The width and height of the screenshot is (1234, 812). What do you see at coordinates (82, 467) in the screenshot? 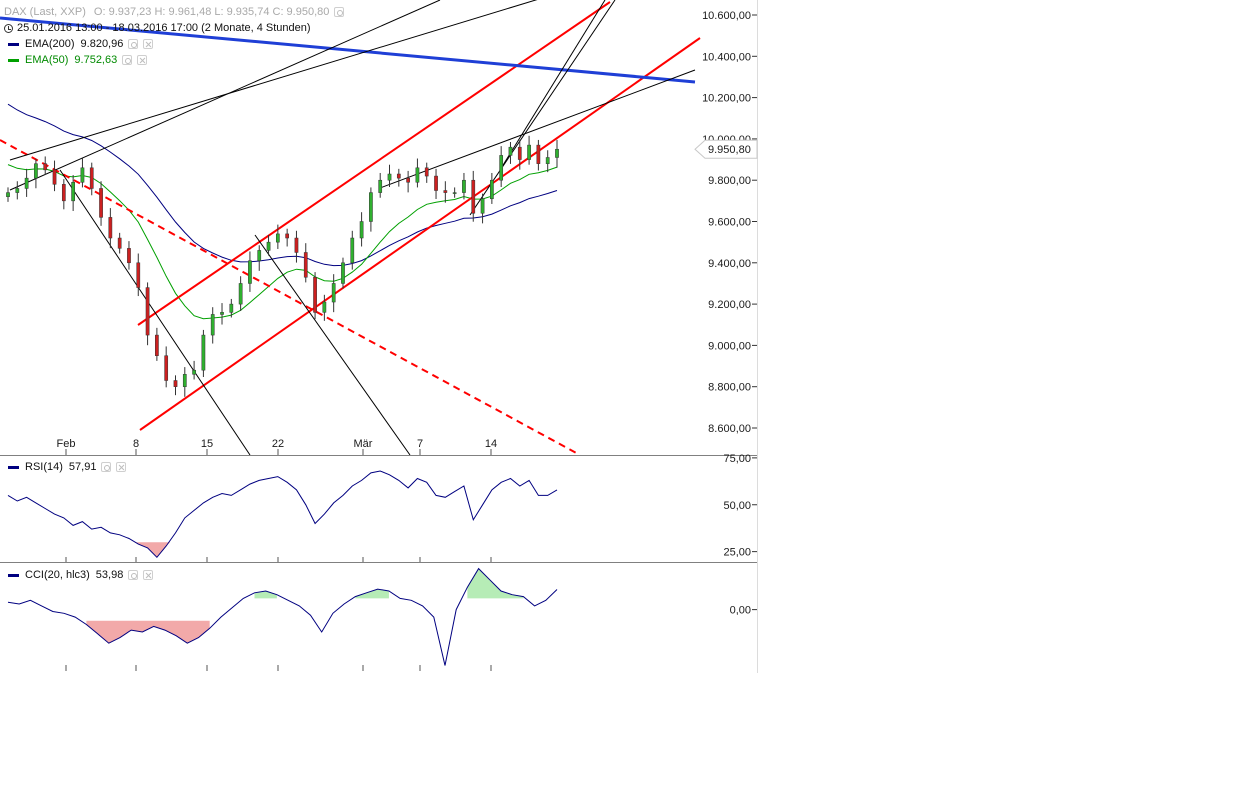
I see `rsi-value: 57,91` at bounding box center [82, 467].